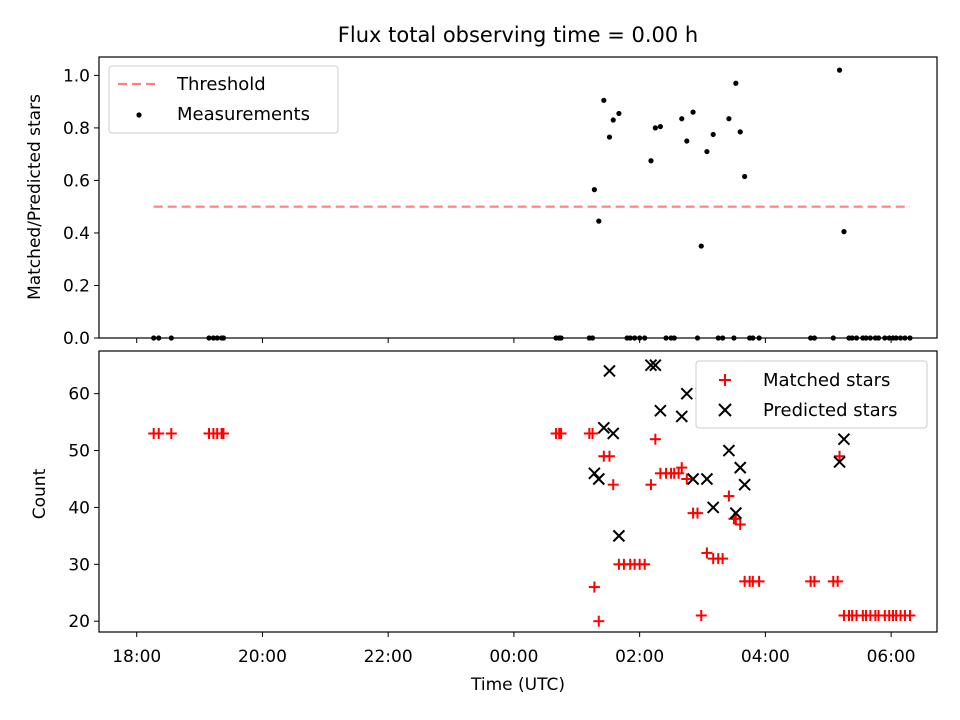 Image resolution: width=960 pixels, height=720 pixels. What do you see at coordinates (81, 207) in the screenshot?
I see `top-y-ticks: 0.0 0.2 0.4 0.6 0.8 1.0` at bounding box center [81, 207].